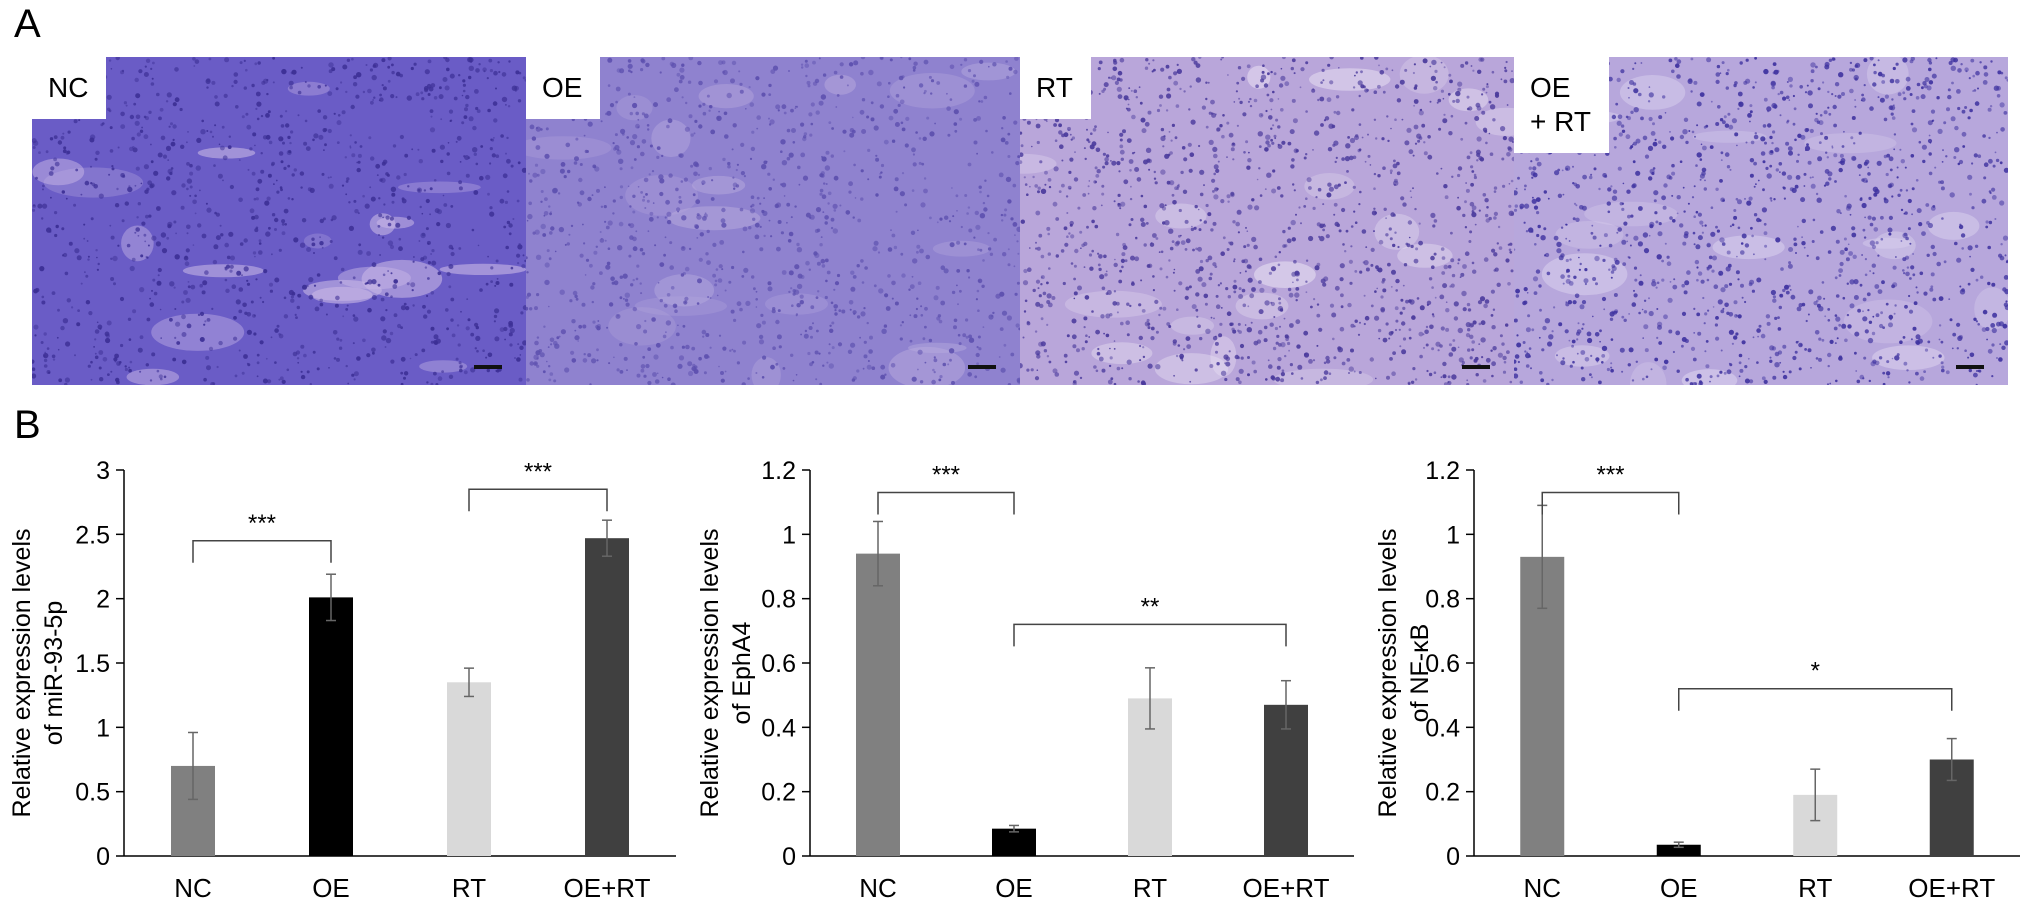 The image size is (2032, 909). Describe the element at coordinates (54, 673) in the screenshot. I see `y-axis-label: of miR-93-5p` at that location.